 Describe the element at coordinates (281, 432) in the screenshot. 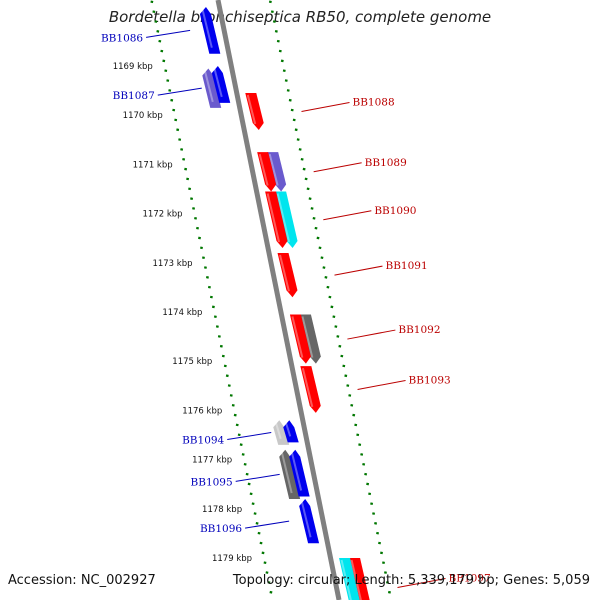

I see `gene-BB1094-arrow` at that location.